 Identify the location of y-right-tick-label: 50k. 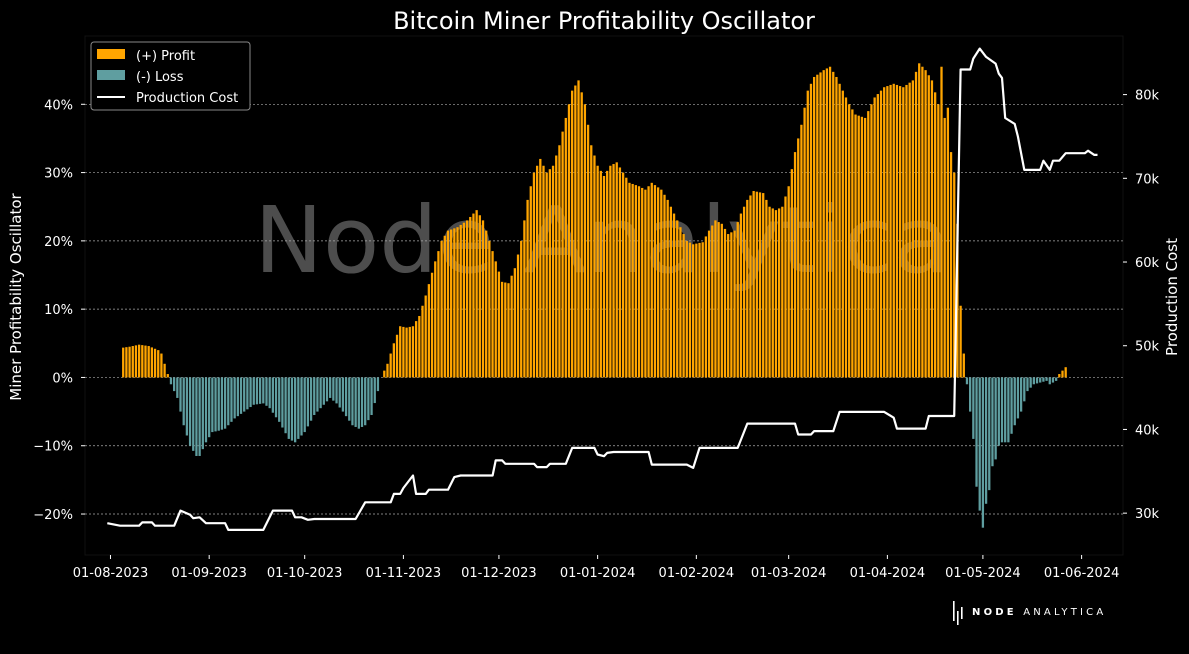
(1147, 347).